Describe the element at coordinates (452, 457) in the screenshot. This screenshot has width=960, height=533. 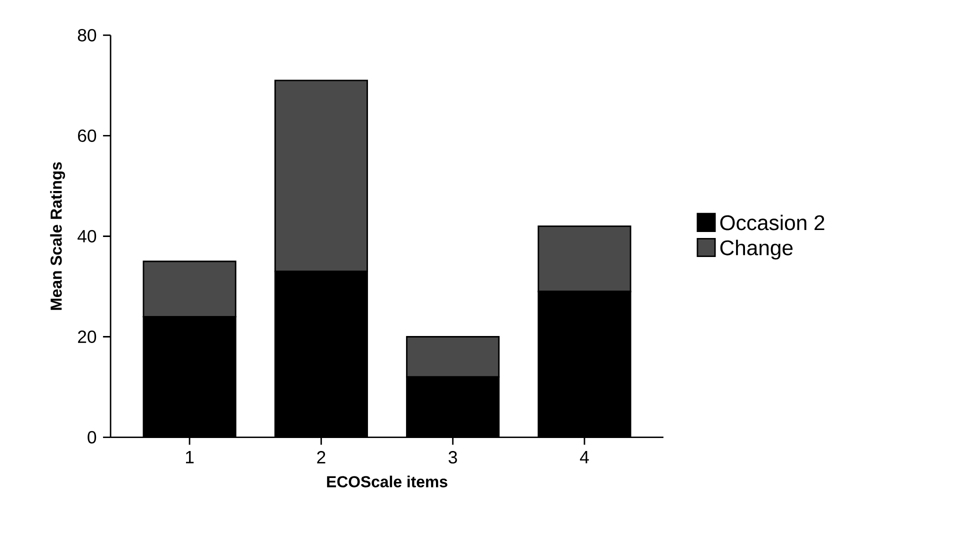
I see `x-tick-label: 3` at that location.